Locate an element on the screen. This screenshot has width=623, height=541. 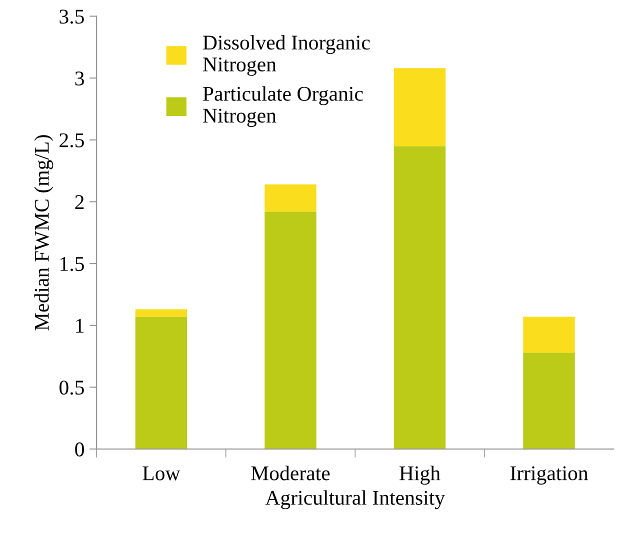
legend-label: Particulate Organic Nitrogen is located at coordinates (283, 106).